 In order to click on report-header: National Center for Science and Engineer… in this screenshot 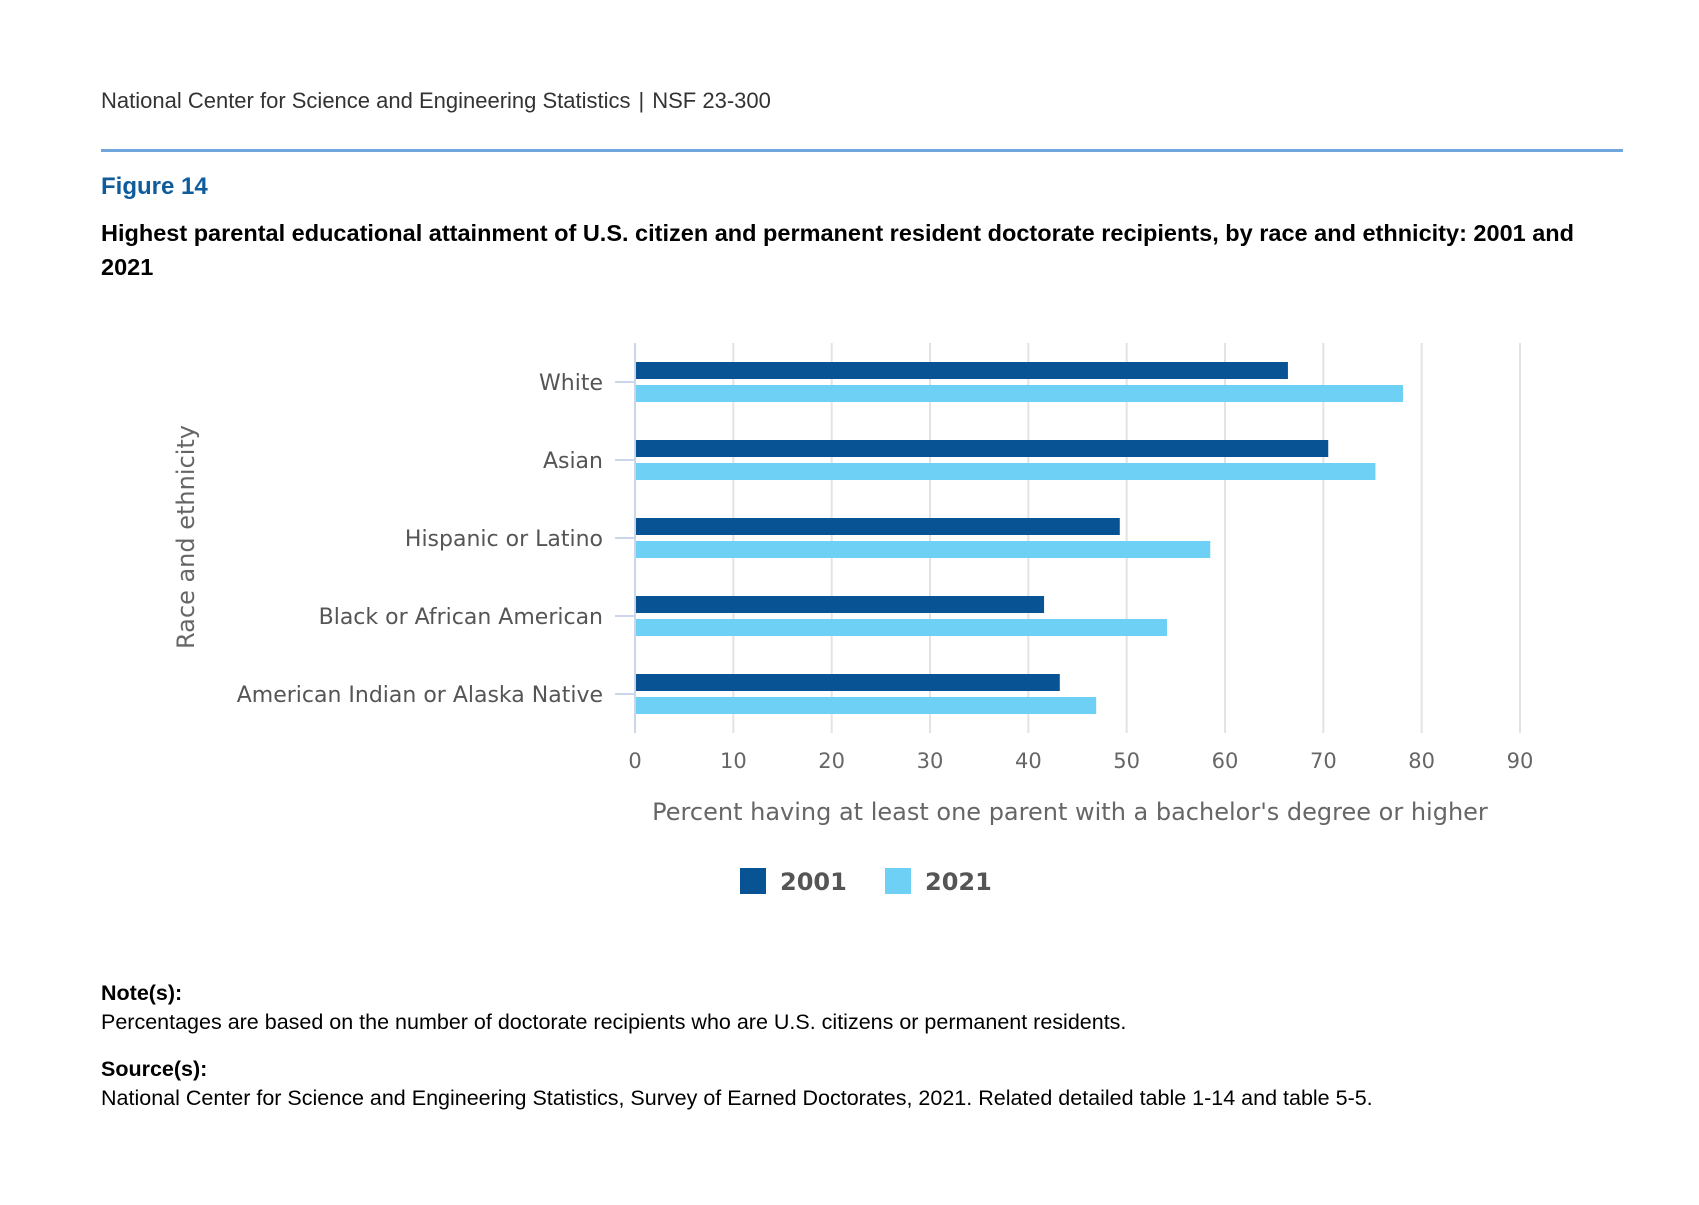, I will do `click(436, 101)`.